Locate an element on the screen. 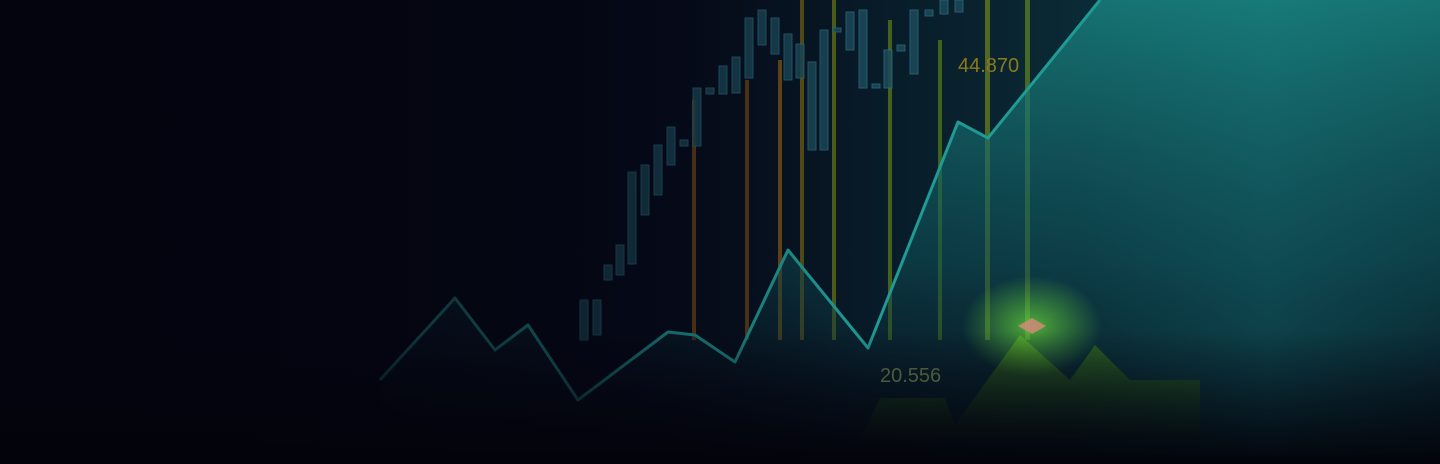  price-label: 20.556 is located at coordinates (910, 376).